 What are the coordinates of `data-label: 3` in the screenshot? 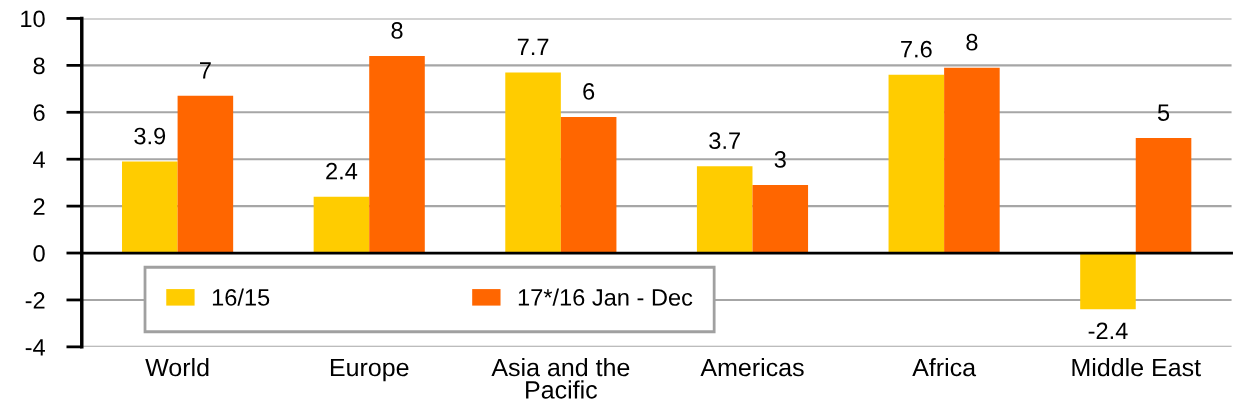 It's located at (780, 159).